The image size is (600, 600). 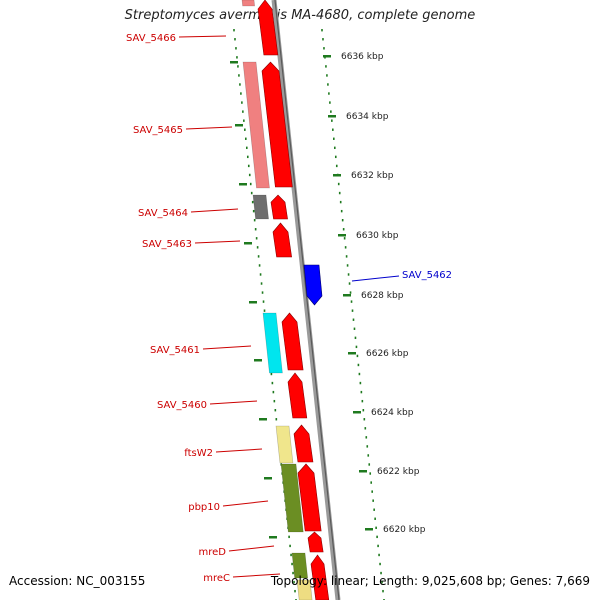 What do you see at coordinates (284, 444) in the screenshot?
I see `gene-track-khaki` at bounding box center [284, 444].